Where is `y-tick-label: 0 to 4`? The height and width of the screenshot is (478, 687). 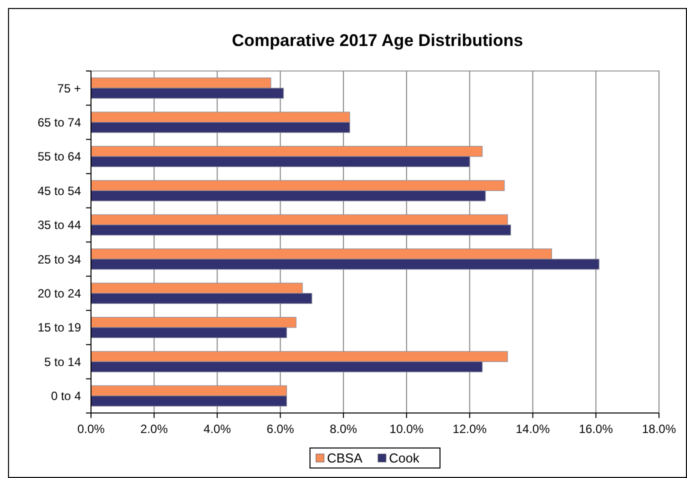
y-tick-label: 0 to 4 is located at coordinates (66, 396).